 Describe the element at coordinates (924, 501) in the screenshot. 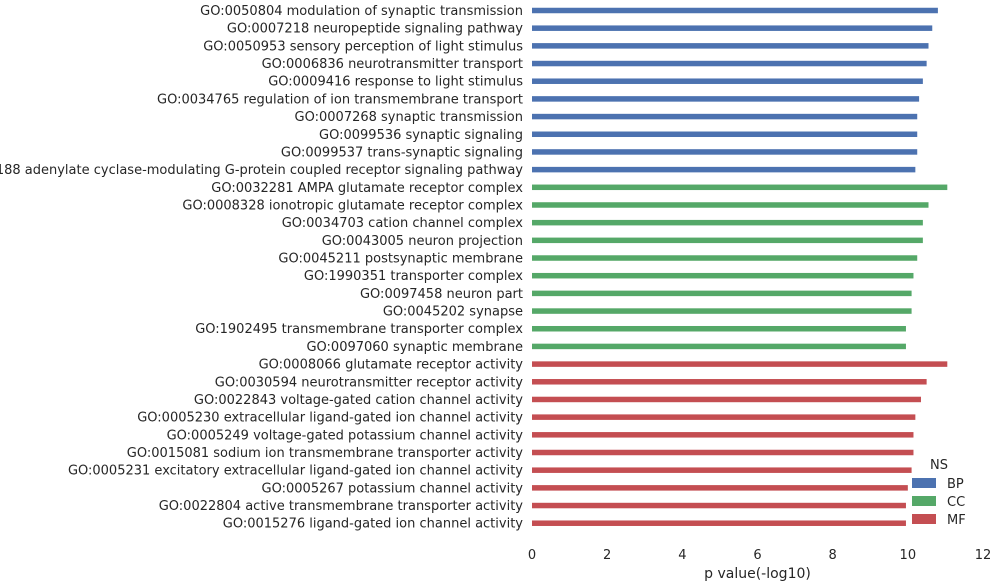

I see `legend-swatch-cc` at that location.